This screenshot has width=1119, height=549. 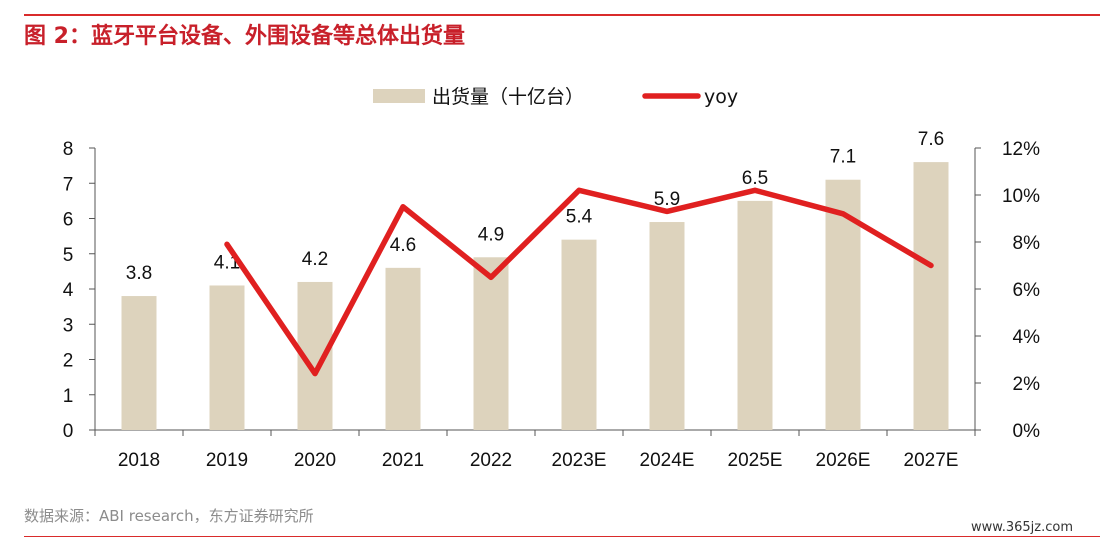 What do you see at coordinates (227, 460) in the screenshot?
I see `x-tick-label: 2019` at bounding box center [227, 460].